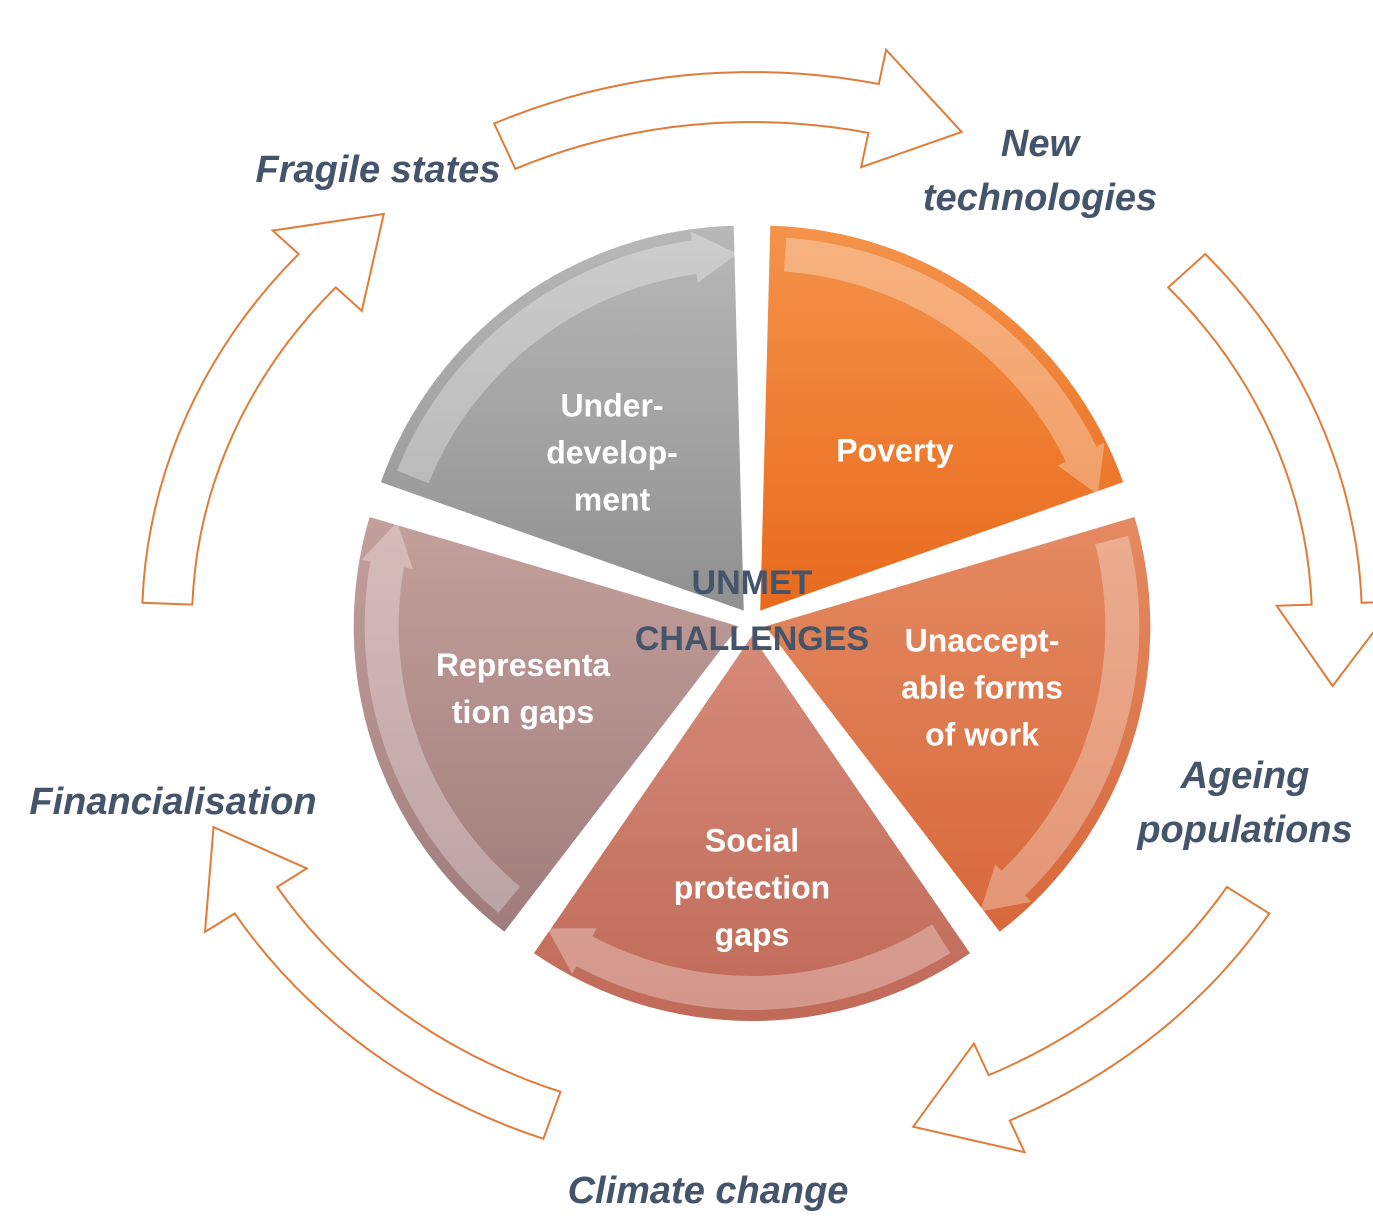 The width and height of the screenshot is (1373, 1217). What do you see at coordinates (172, 802) in the screenshot?
I see `outer-label: Financialisation` at bounding box center [172, 802].